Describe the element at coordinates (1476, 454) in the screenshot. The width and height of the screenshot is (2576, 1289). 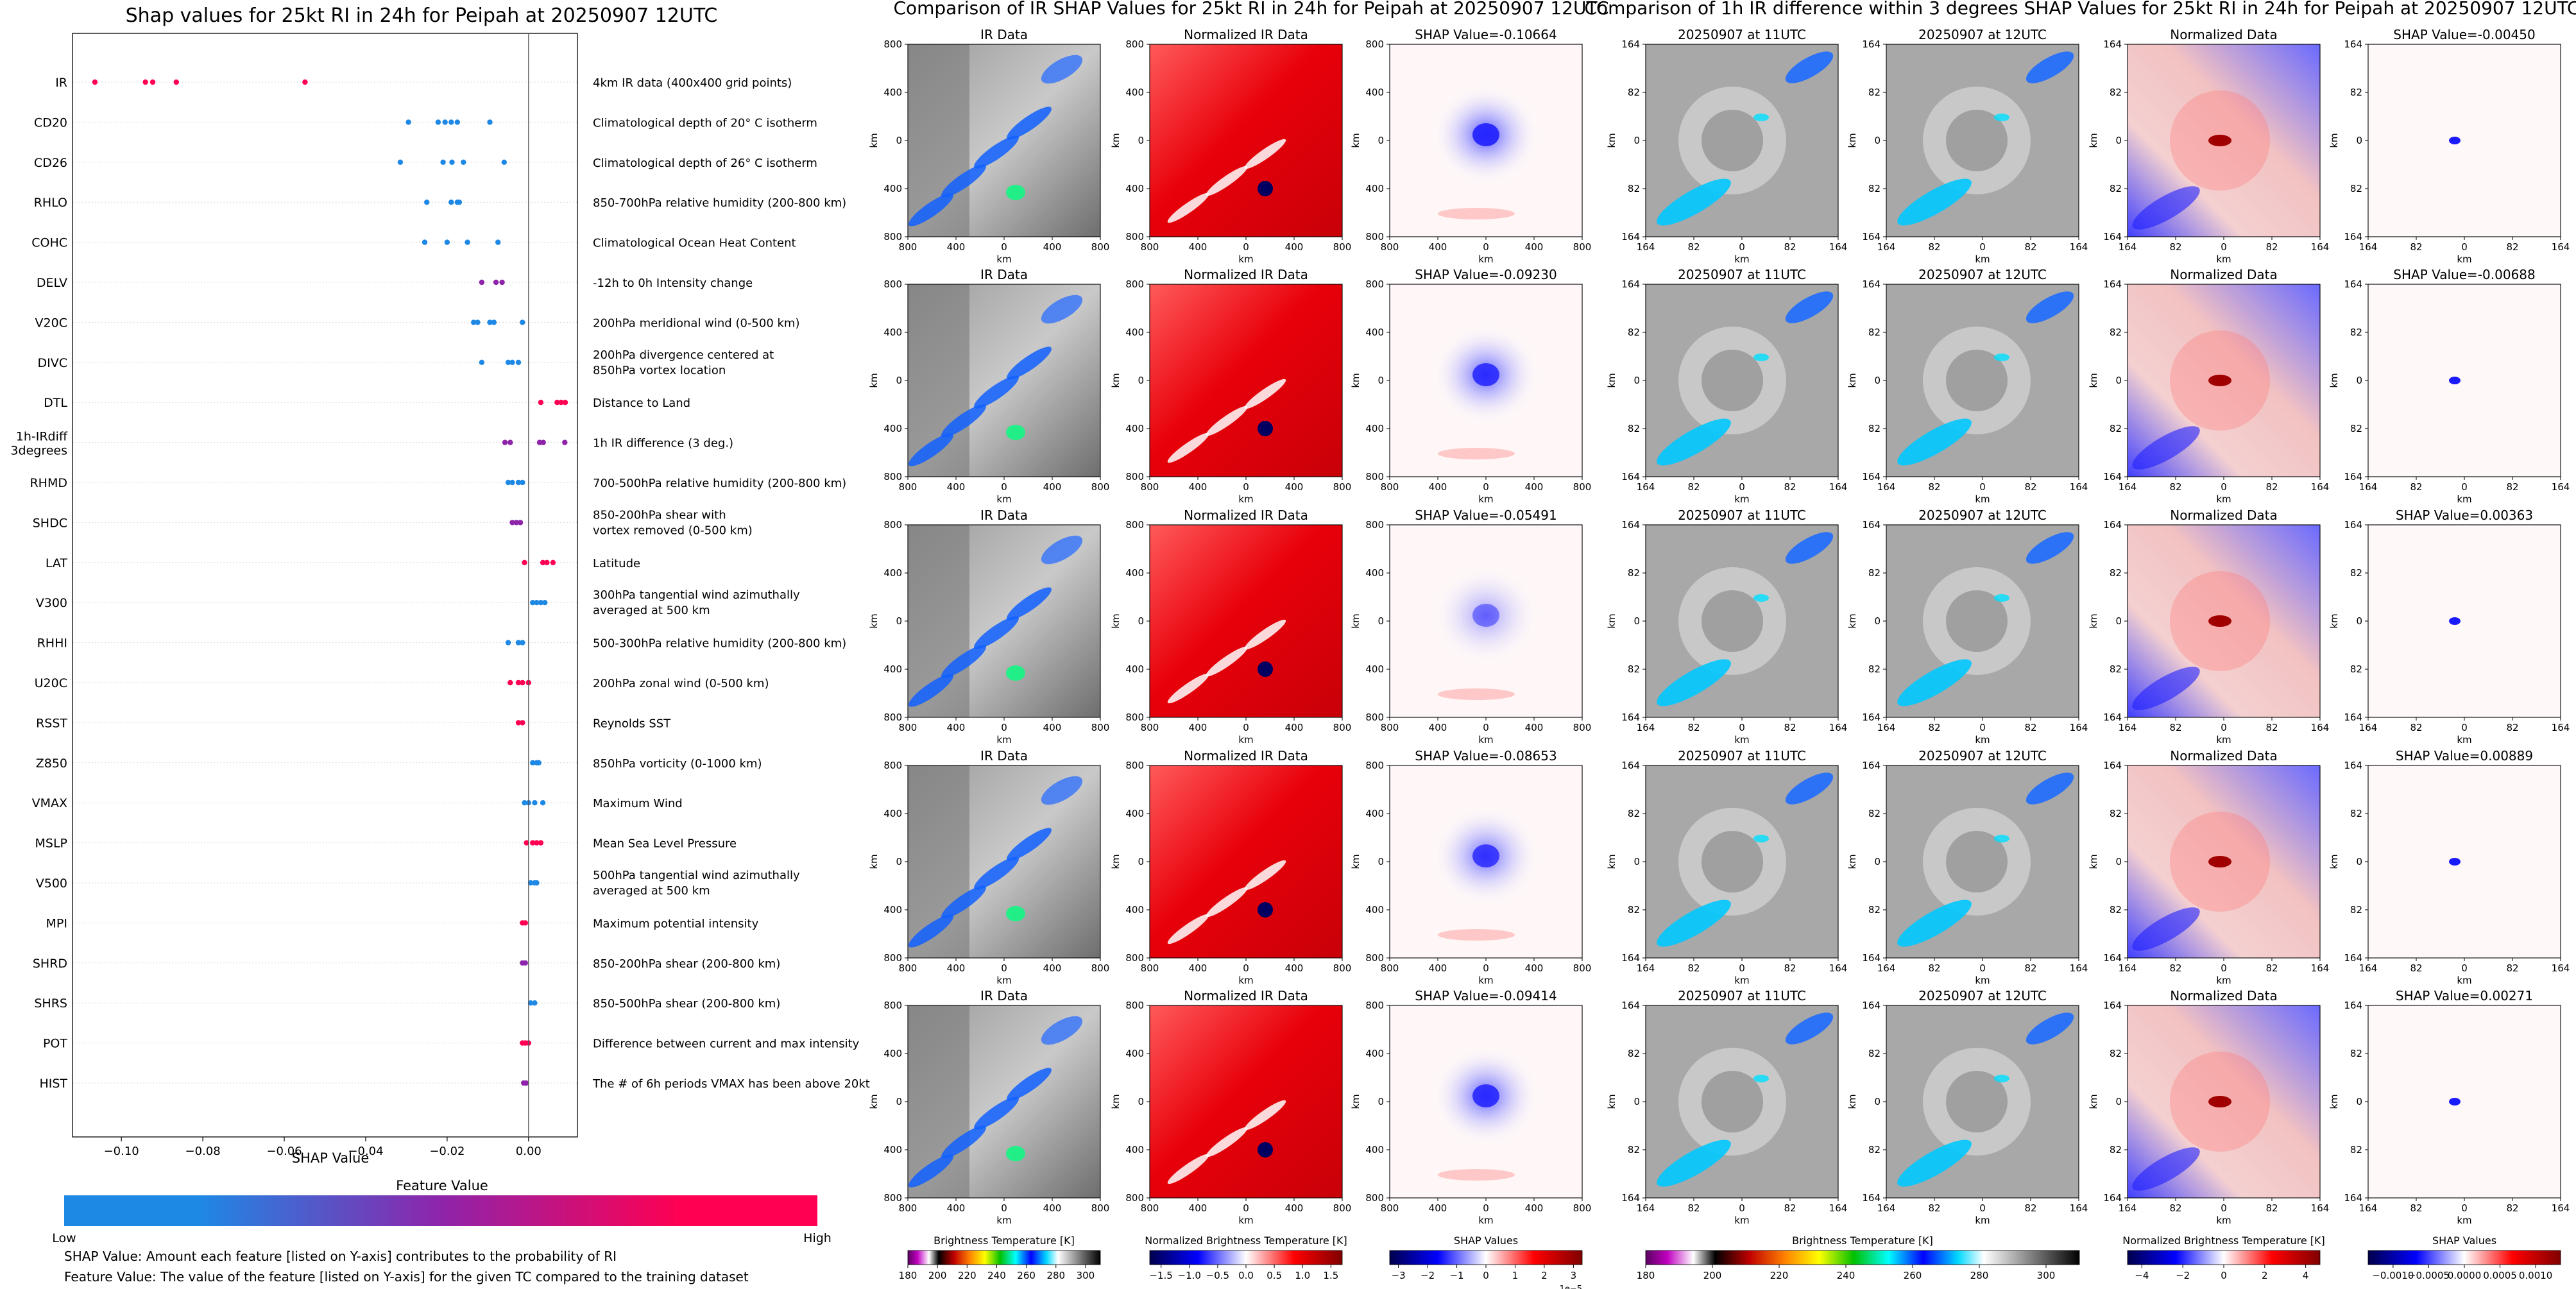
I see `shap-positive-band` at that location.